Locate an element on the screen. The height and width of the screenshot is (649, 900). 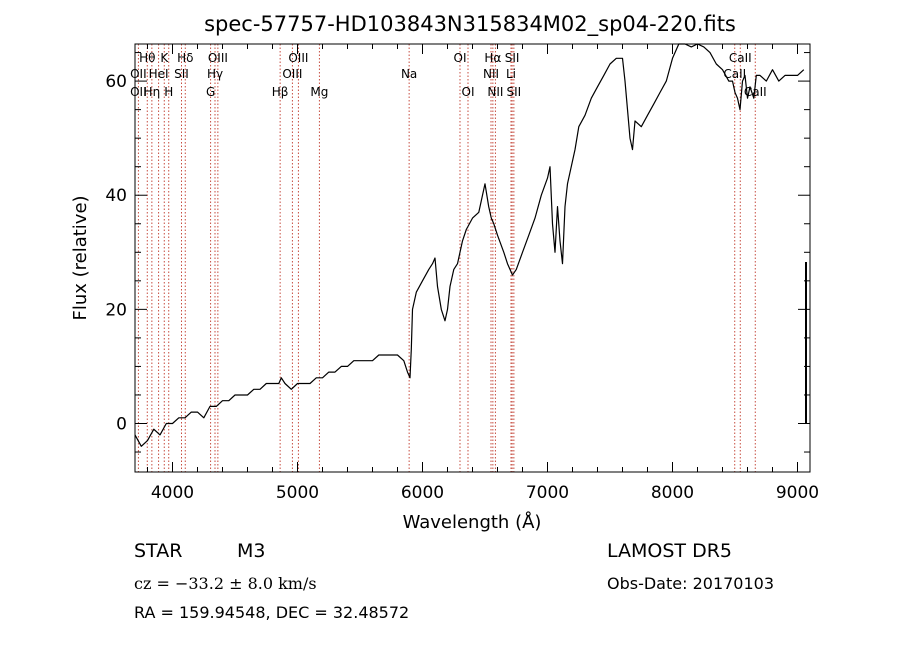
x-tick-label: 8000 is located at coordinates (672, 493).